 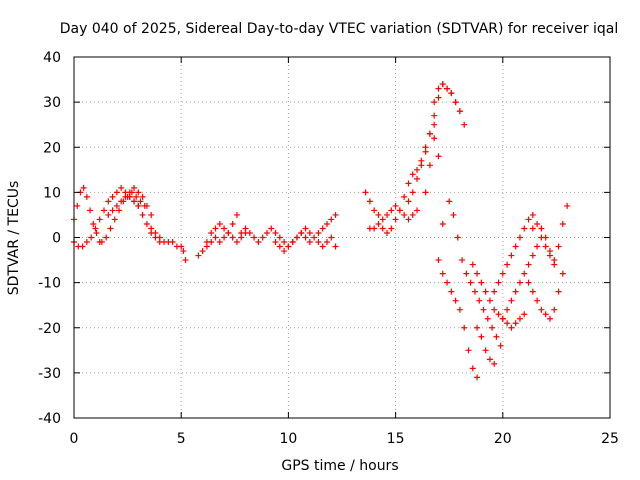 I want to click on x-tick-label: 10, so click(x=288, y=439).